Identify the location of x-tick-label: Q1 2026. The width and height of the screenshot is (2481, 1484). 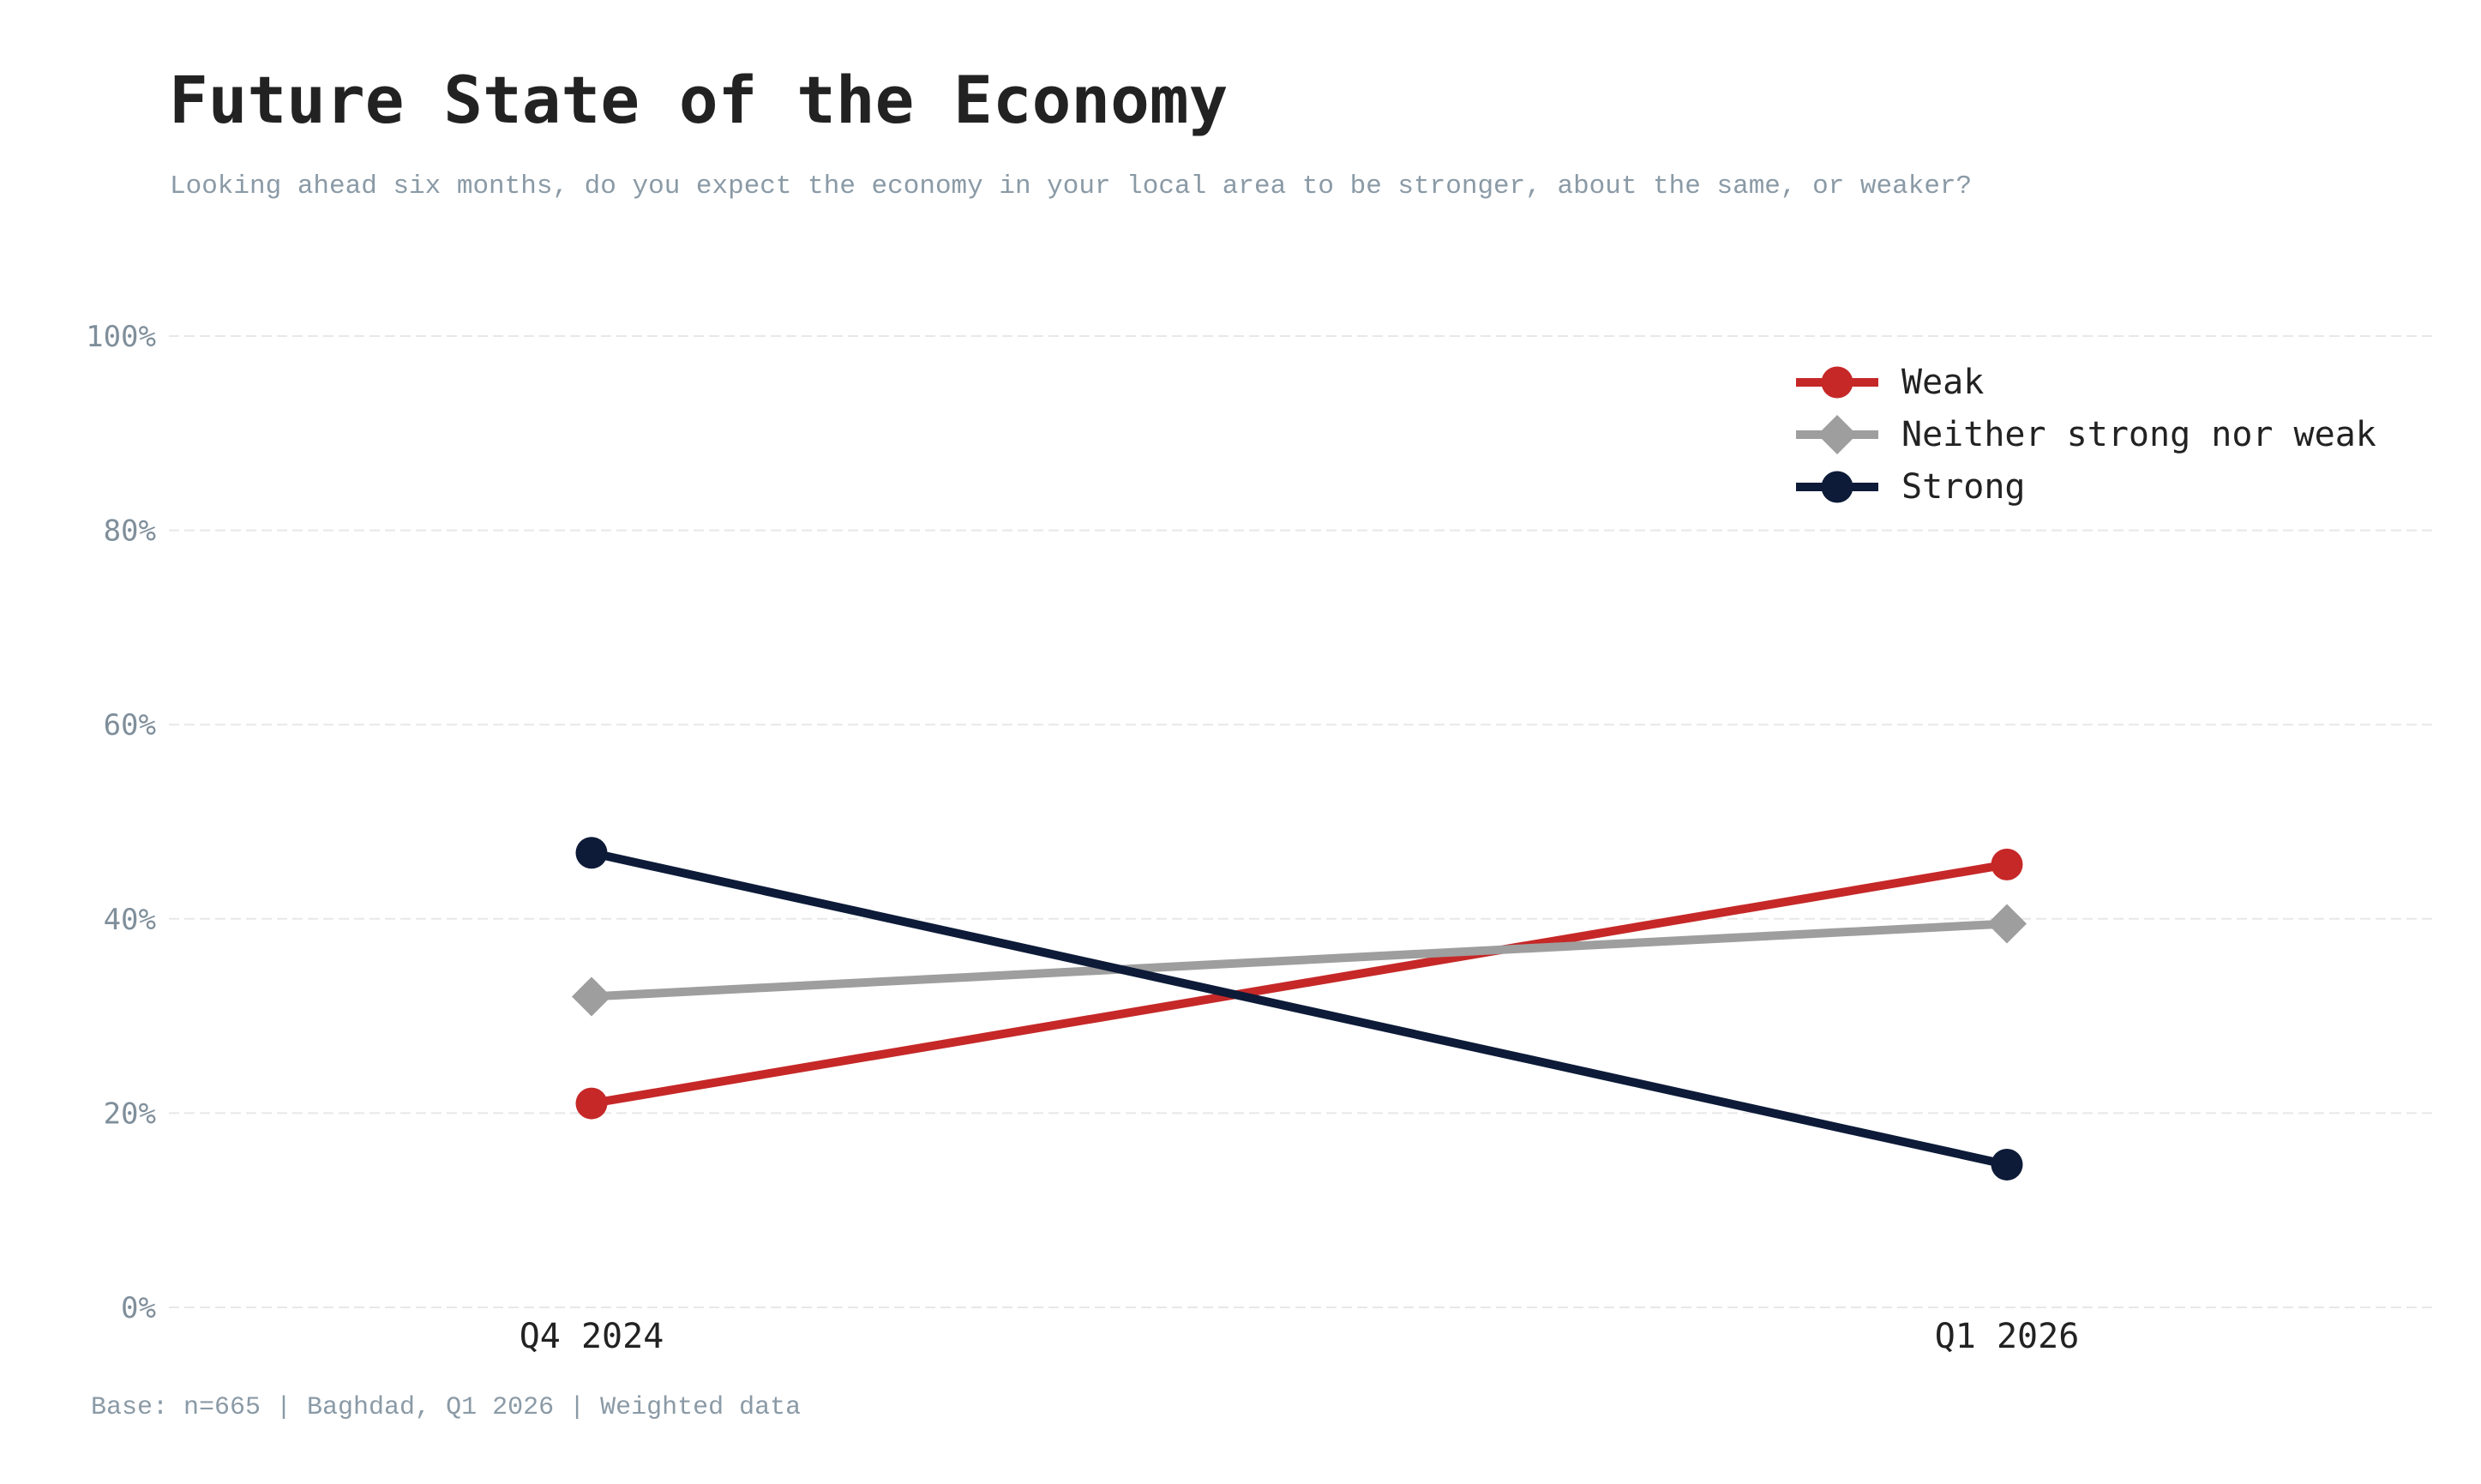
(2008, 1336).